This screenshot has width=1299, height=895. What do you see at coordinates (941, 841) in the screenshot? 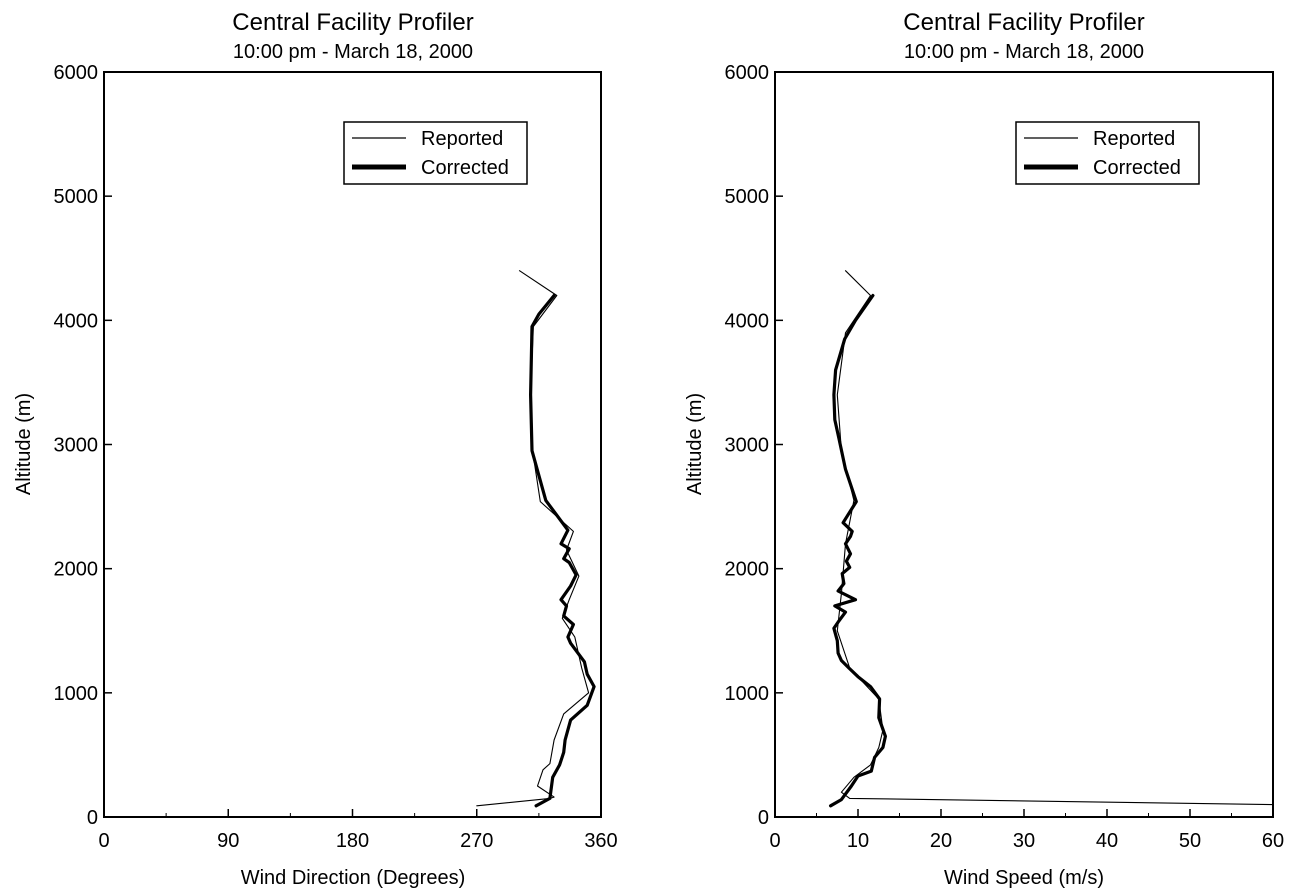
I see `x-tick-label: 20` at bounding box center [941, 841].